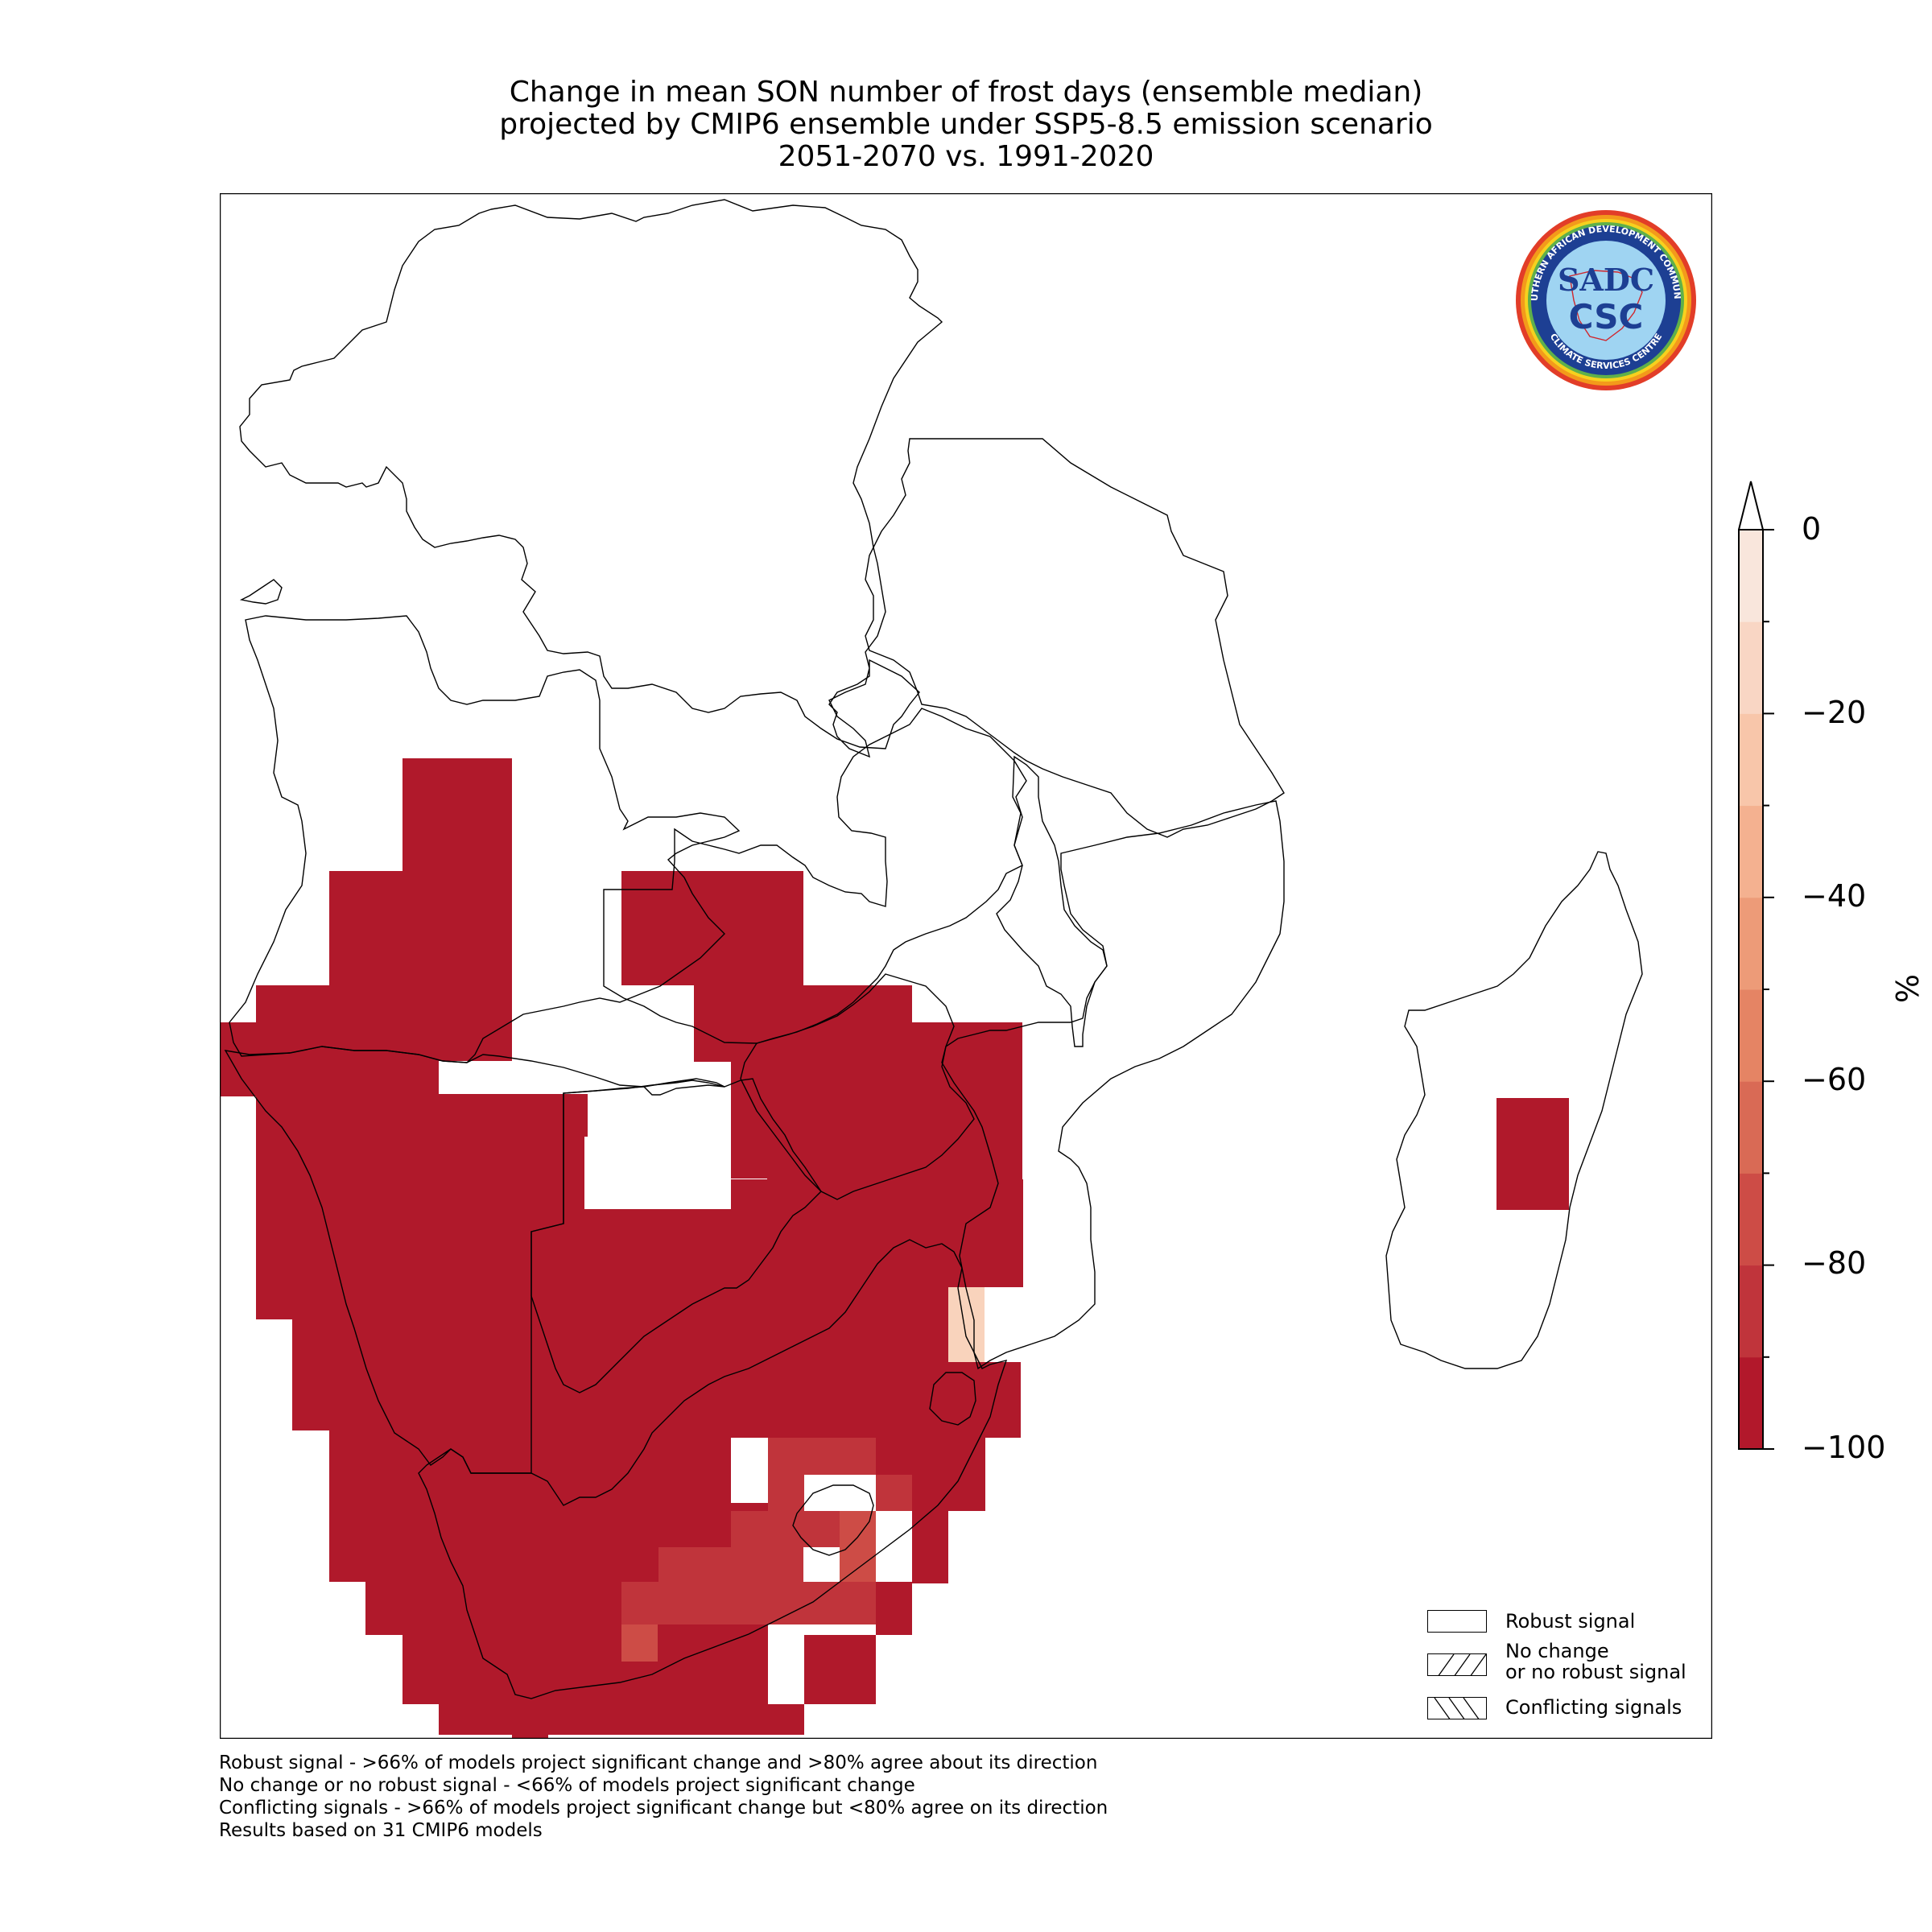 This screenshot has width=1932, height=1932. What do you see at coordinates (381, 1830) in the screenshot?
I see `footnote-4: Results based on 31 CMIP6 models` at bounding box center [381, 1830].